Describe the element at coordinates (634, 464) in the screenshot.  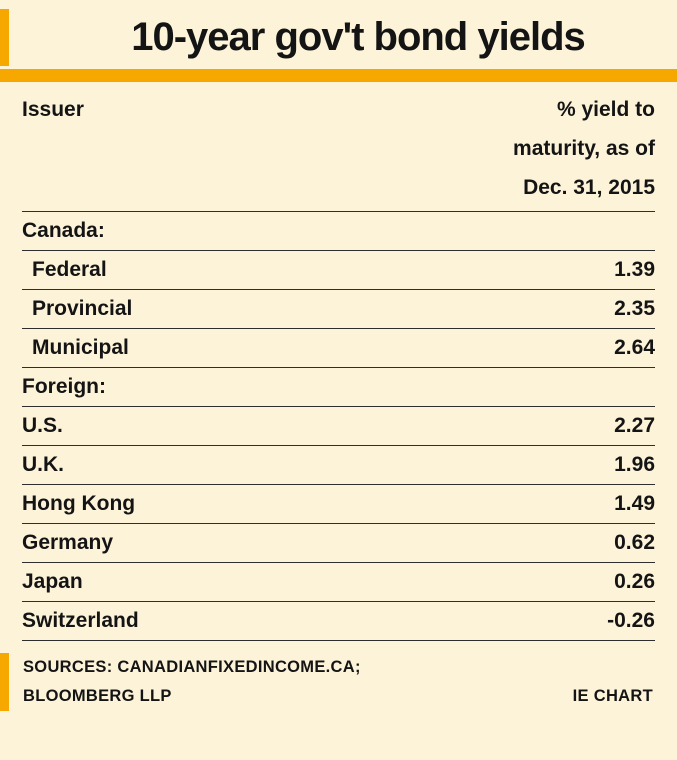
I see `row-value: 1.96` at that location.